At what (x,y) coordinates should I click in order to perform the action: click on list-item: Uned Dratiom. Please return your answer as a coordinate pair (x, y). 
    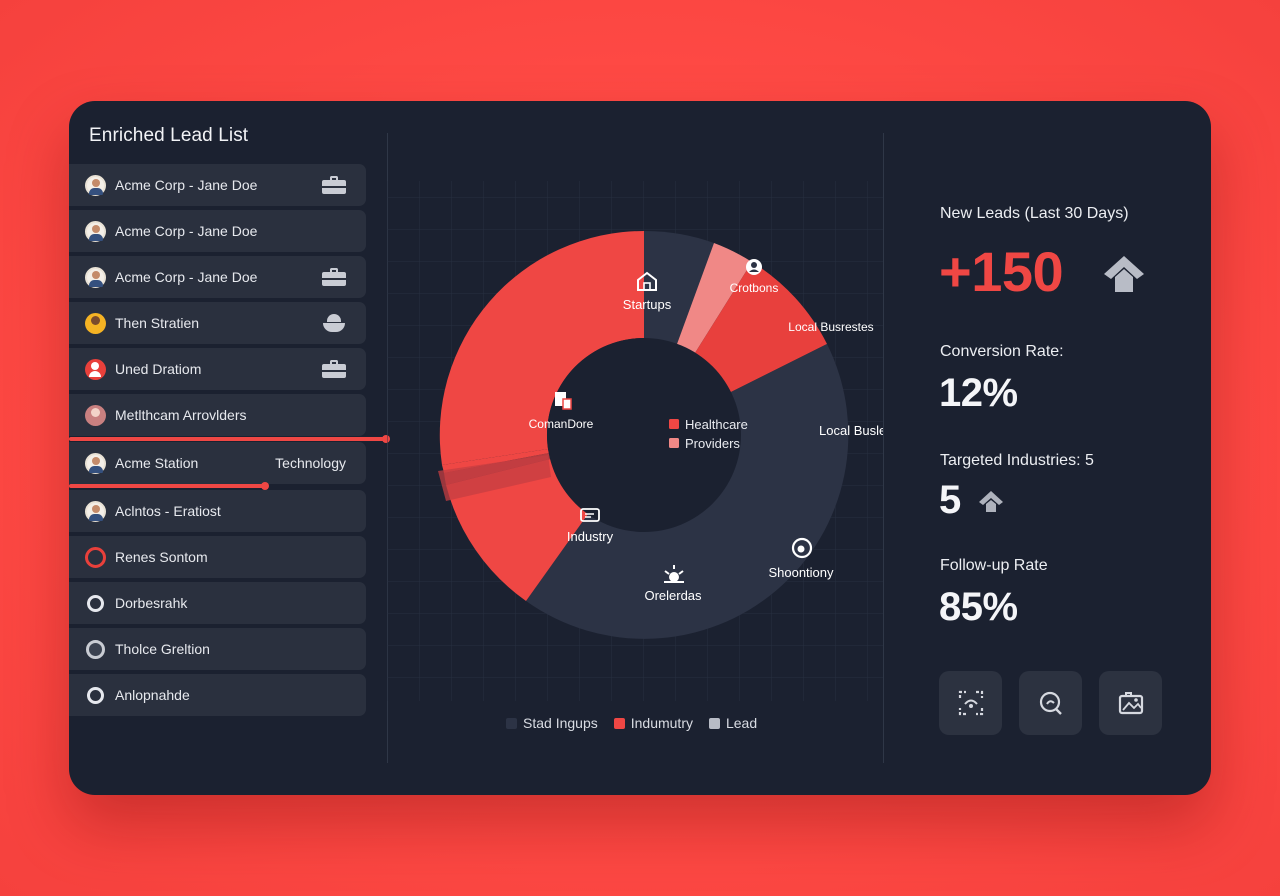
    Looking at the image, I should click on (217, 369).